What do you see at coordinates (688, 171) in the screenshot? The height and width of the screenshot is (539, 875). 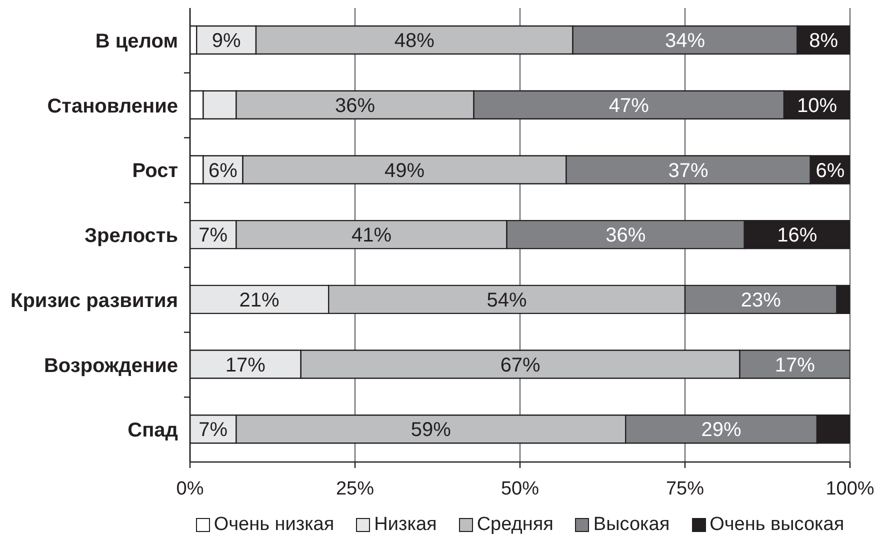 I see `data-label: 37%` at bounding box center [688, 171].